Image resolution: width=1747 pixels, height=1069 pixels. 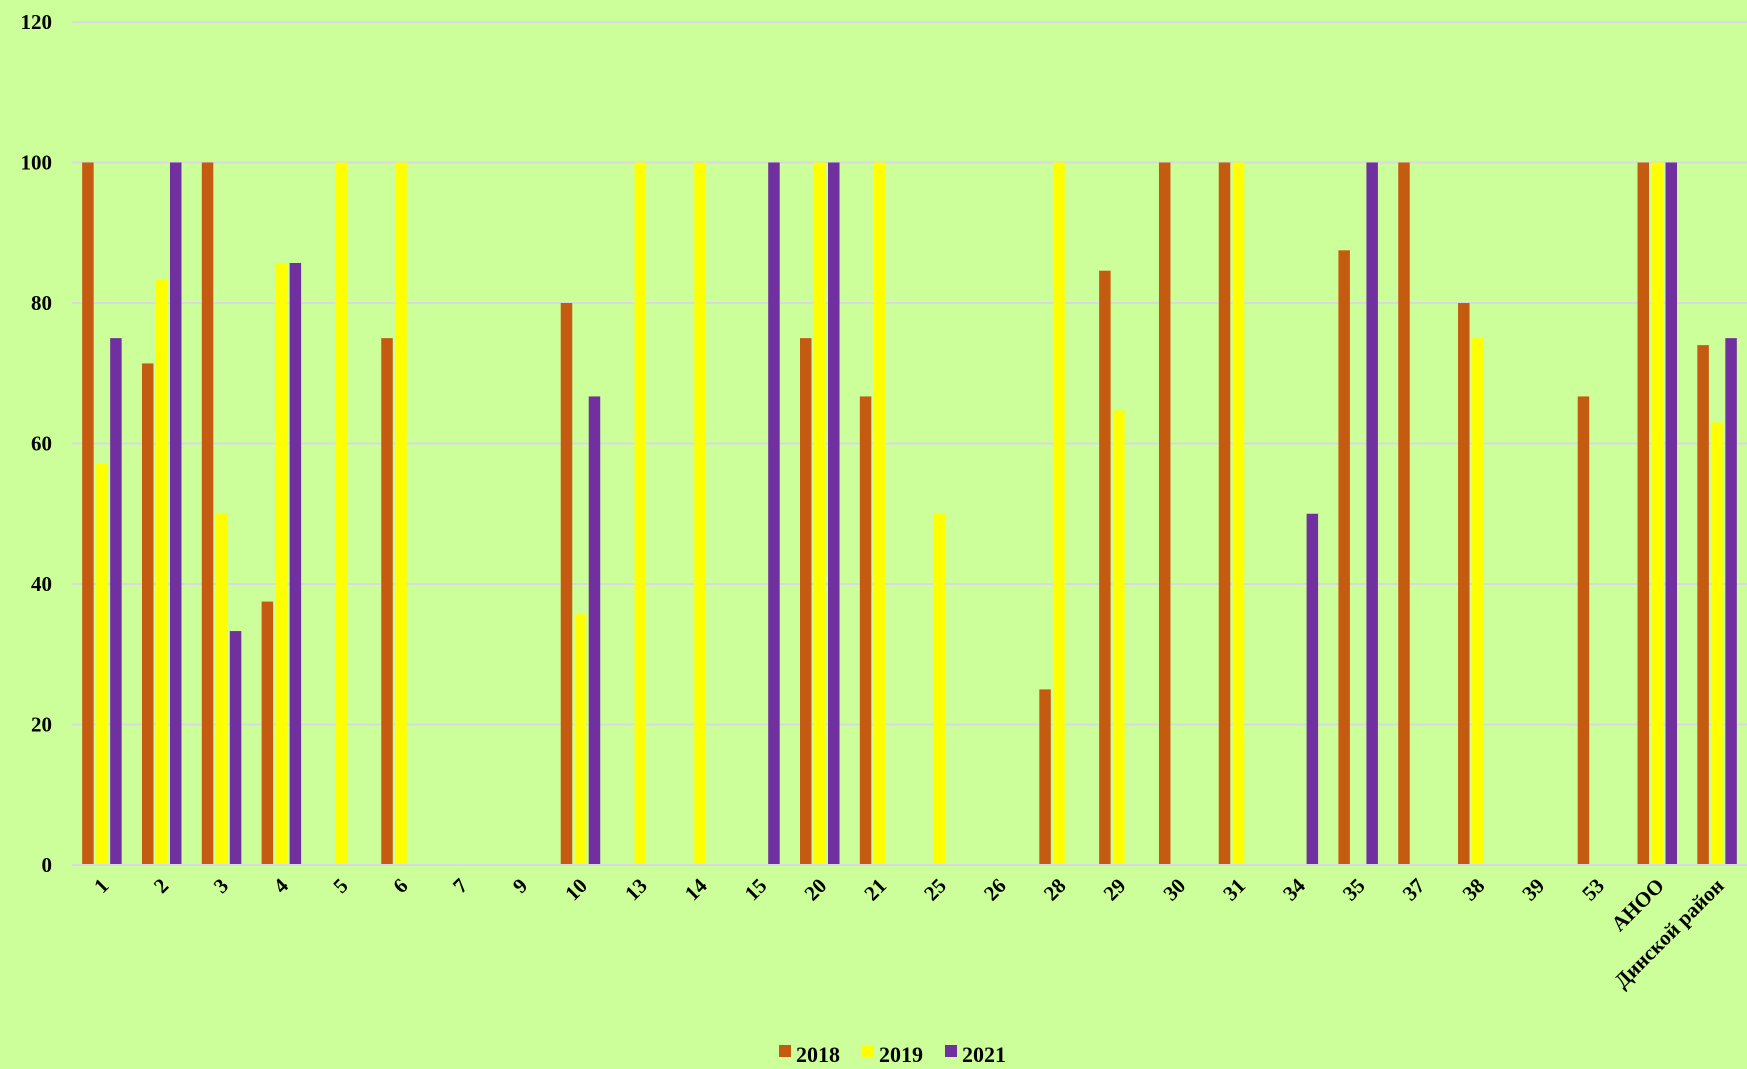 What do you see at coordinates (875, 890) in the screenshot?
I see `x-tick-label: 21` at bounding box center [875, 890].